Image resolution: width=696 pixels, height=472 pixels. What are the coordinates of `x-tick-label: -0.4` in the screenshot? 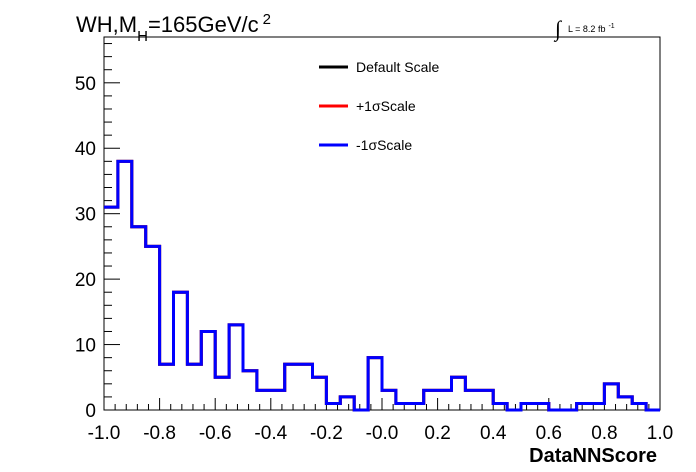 It's located at (270, 433).